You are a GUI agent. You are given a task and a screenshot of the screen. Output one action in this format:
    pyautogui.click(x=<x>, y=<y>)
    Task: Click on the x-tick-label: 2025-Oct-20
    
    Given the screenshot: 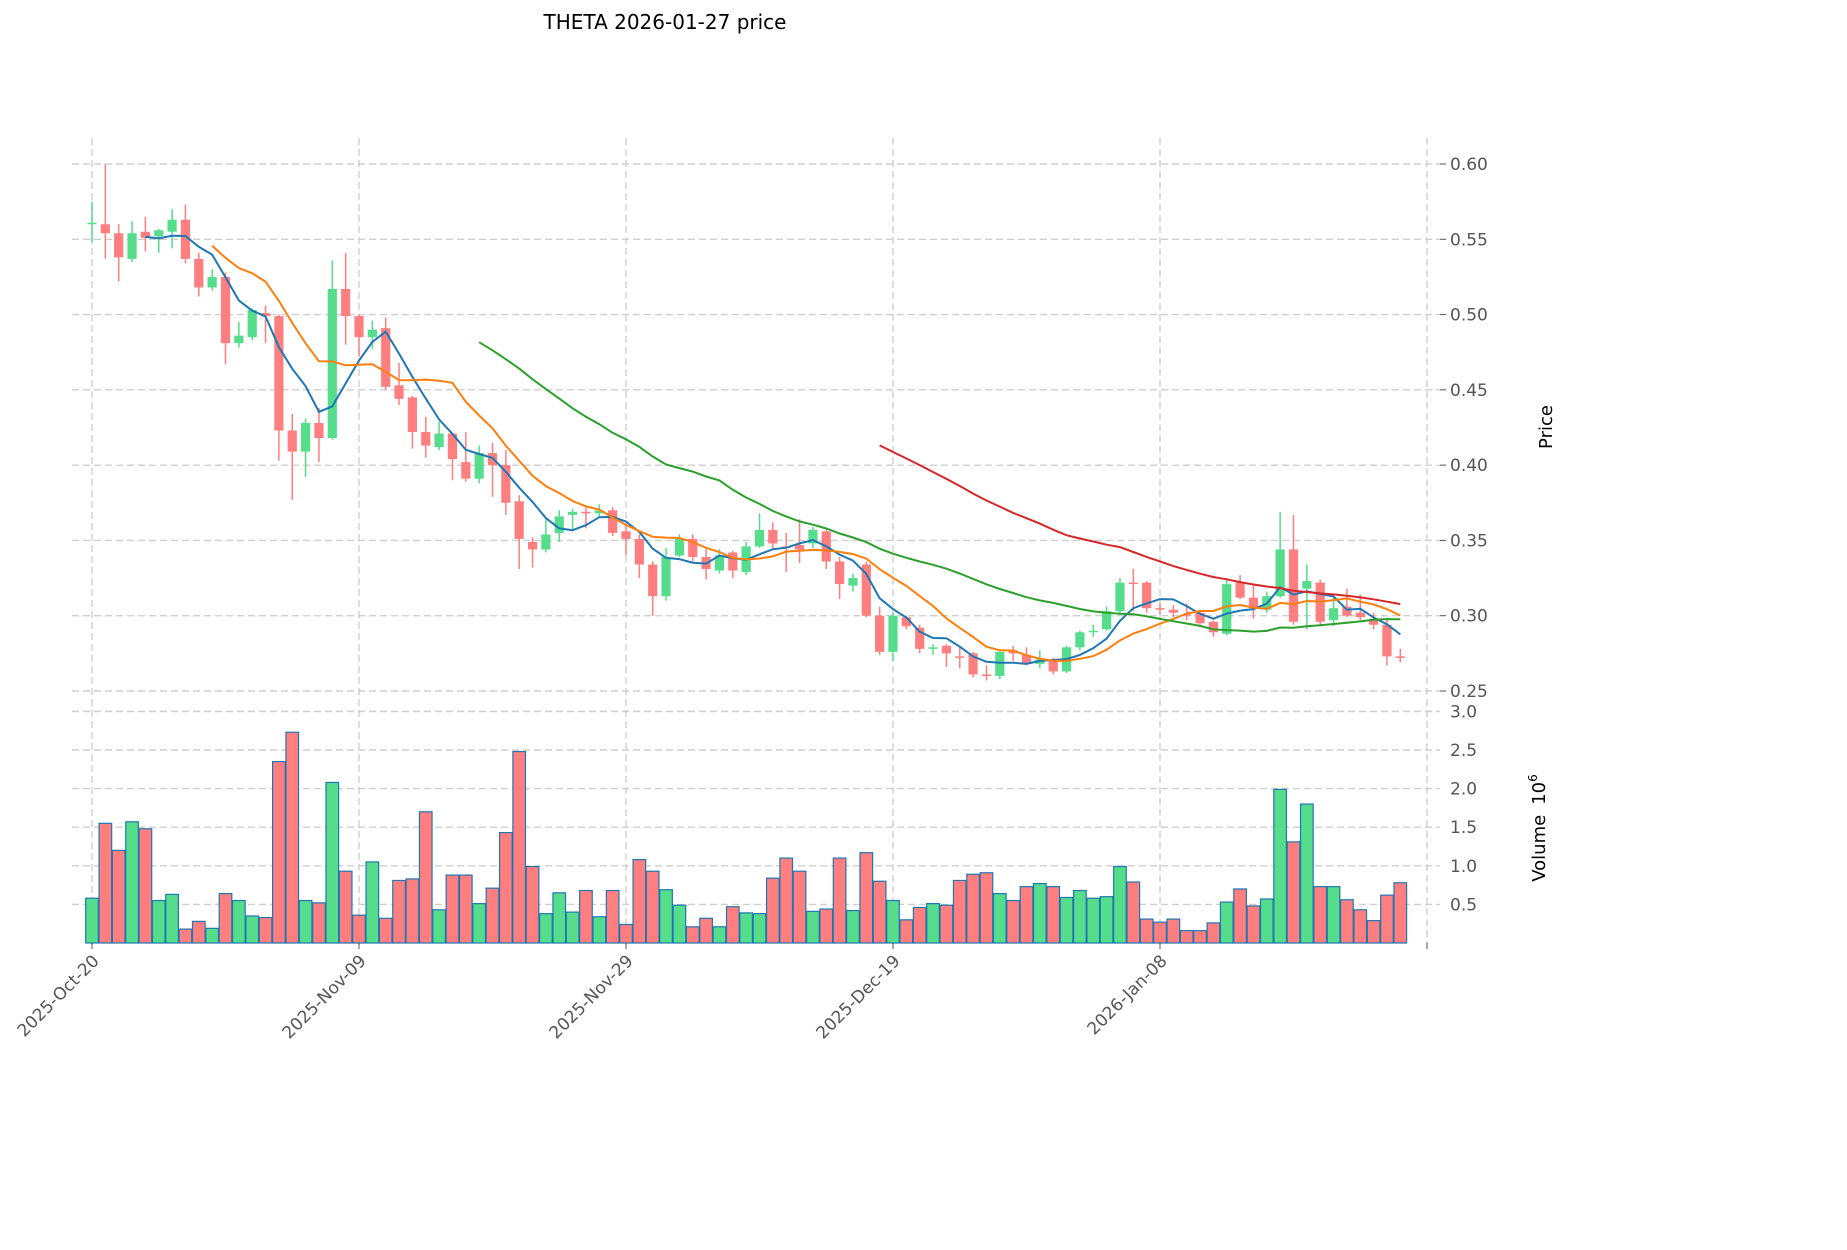 What is the action you would take?
    pyautogui.click(x=59, y=996)
    